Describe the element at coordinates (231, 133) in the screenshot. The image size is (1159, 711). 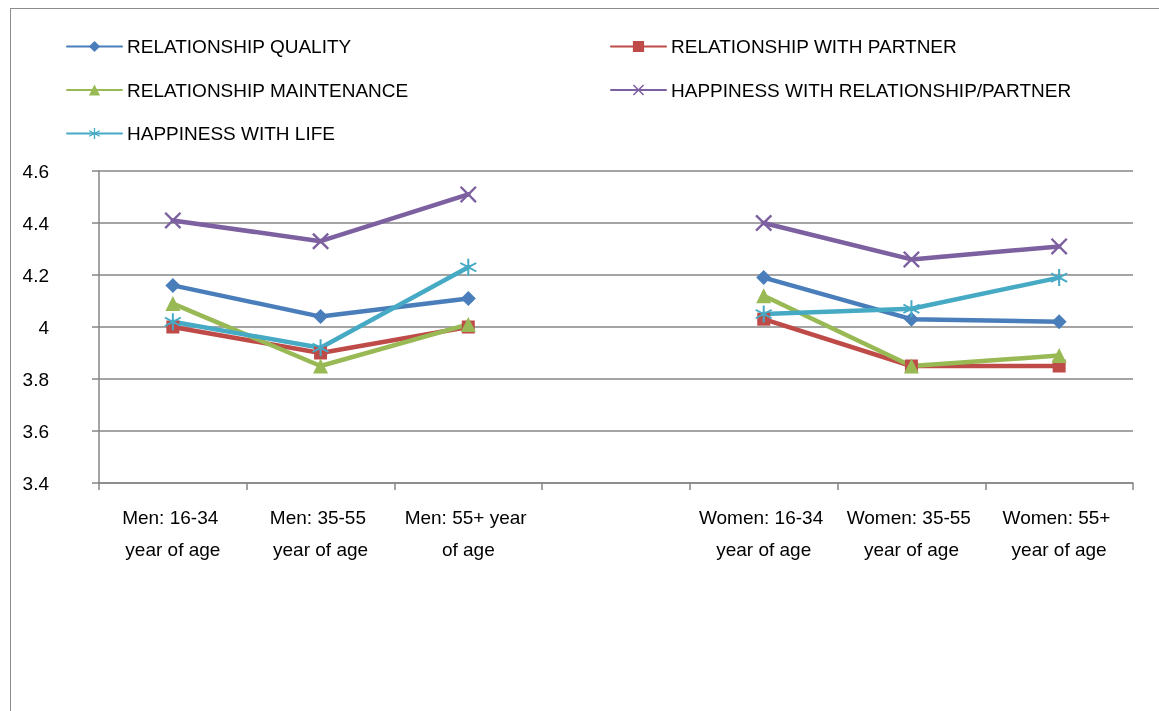
I see `legend-label: HAPPINESS WITH LIFE` at that location.